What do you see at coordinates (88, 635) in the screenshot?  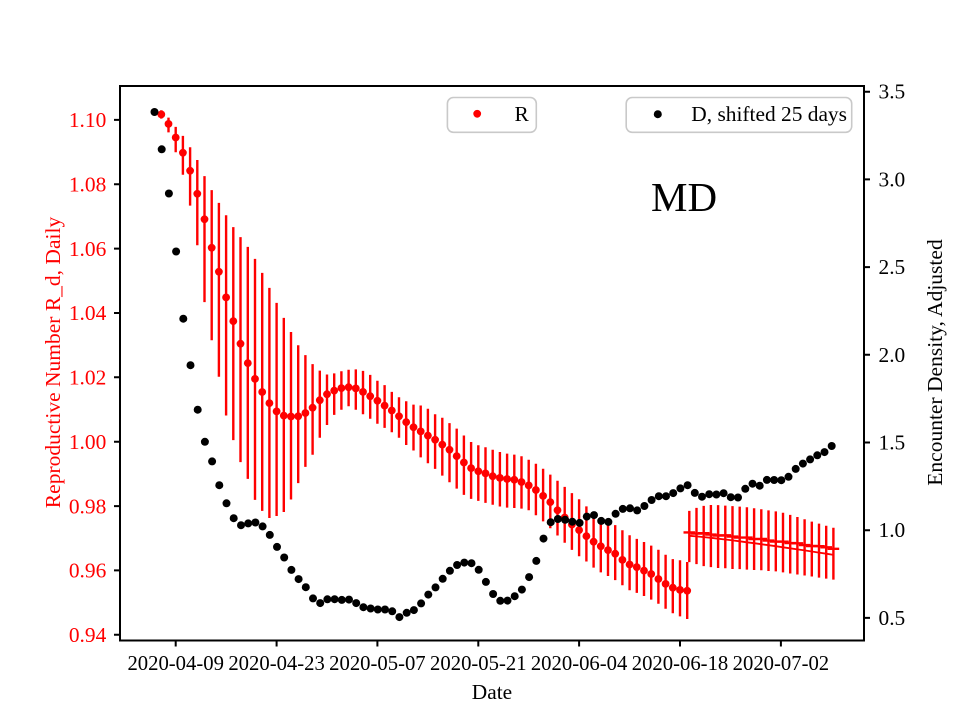 I see `svg-text: 0.94` at bounding box center [88, 635].